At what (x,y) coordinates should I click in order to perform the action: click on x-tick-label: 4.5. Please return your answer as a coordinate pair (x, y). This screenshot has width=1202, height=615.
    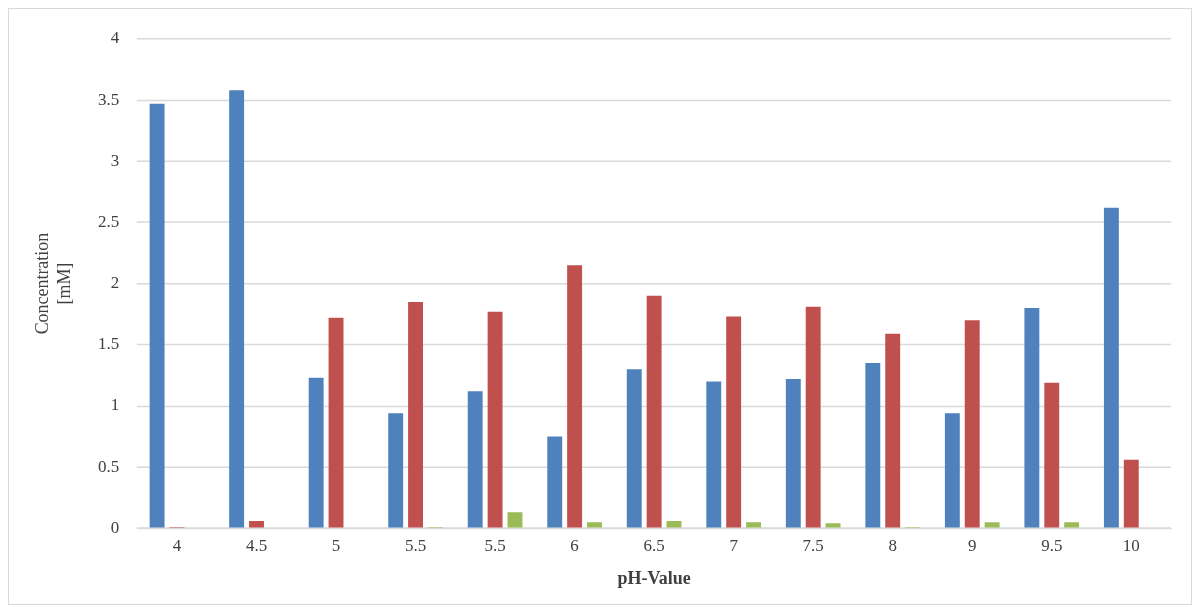
    Looking at the image, I should click on (256, 545).